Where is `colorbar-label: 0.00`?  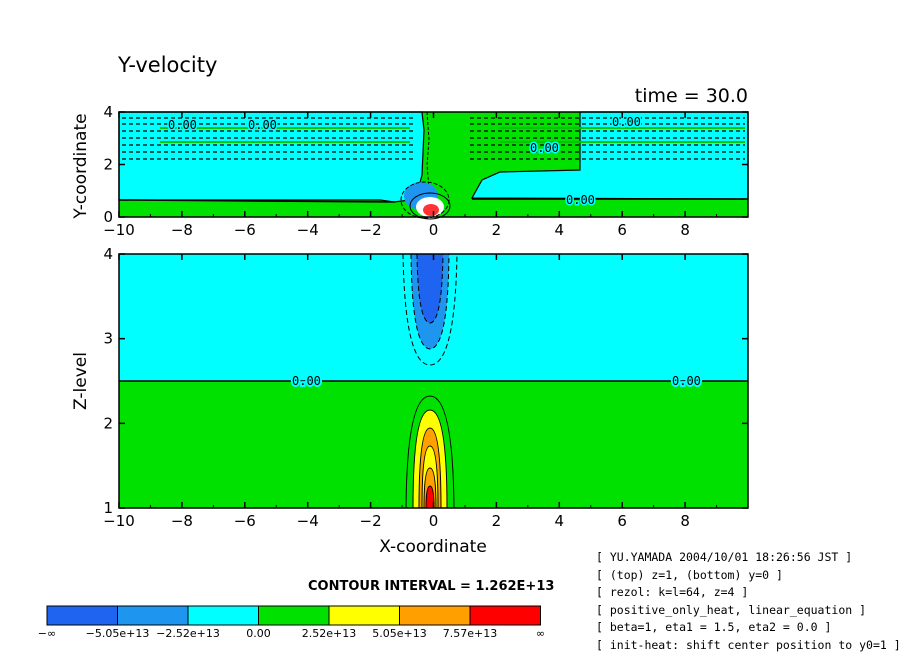
colorbar-label: 0.00 is located at coordinates (258, 633).